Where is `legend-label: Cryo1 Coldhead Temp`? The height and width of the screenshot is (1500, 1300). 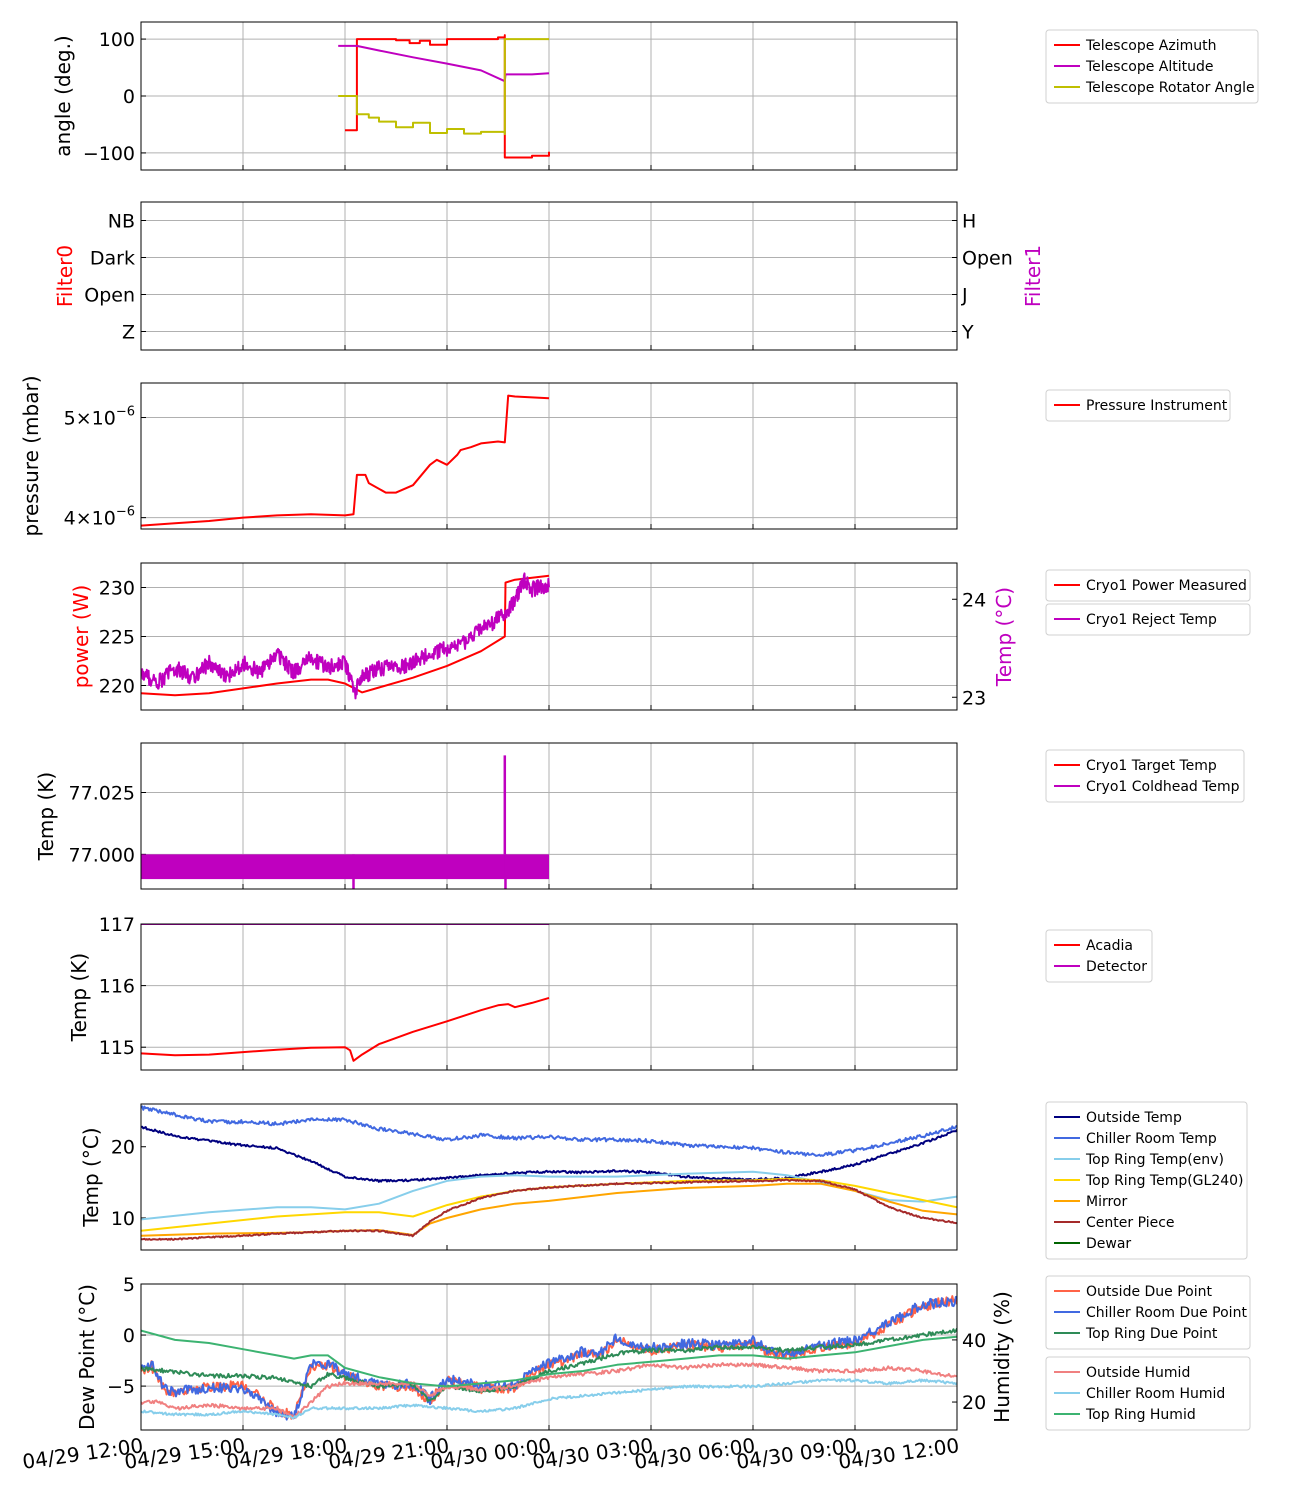
legend-label: Cryo1 Coldhead Temp is located at coordinates (1163, 787).